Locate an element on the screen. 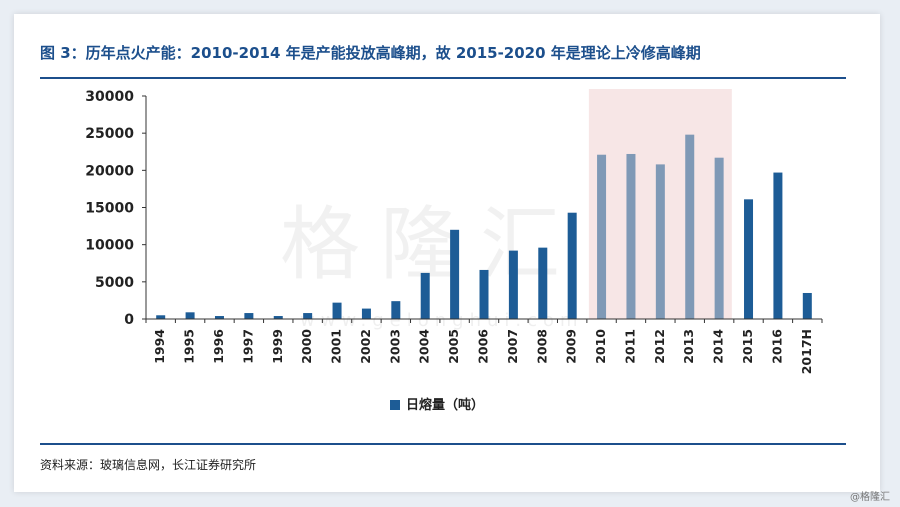 This screenshot has width=900, height=507. bar-1999 is located at coordinates (278, 317).